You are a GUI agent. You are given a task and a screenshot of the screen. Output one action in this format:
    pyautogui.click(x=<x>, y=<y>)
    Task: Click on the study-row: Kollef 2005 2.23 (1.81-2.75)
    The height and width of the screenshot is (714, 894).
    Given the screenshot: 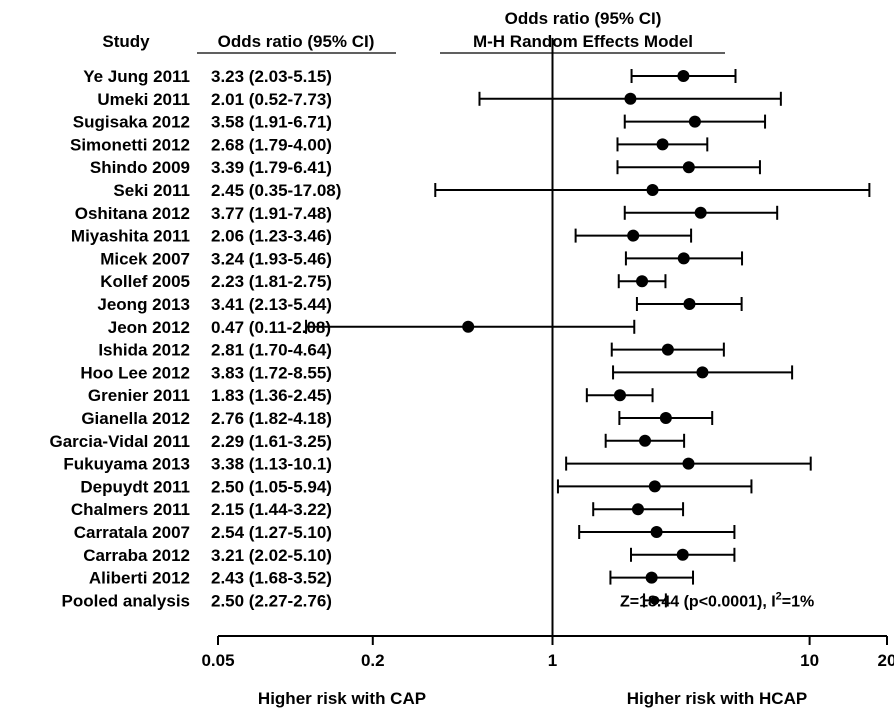 What is the action you would take?
    pyautogui.click(x=383, y=281)
    